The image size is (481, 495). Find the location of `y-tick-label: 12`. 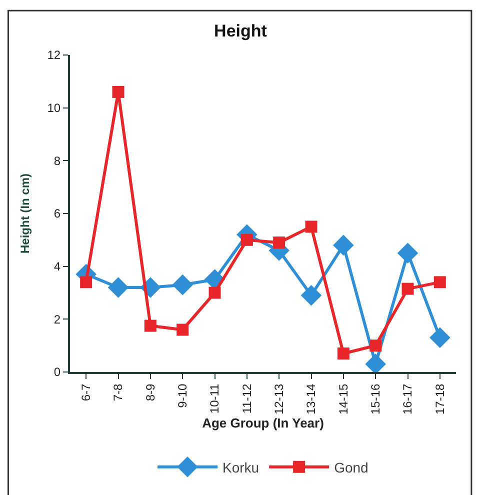

y-tick-label: 12 is located at coordinates (54, 55).